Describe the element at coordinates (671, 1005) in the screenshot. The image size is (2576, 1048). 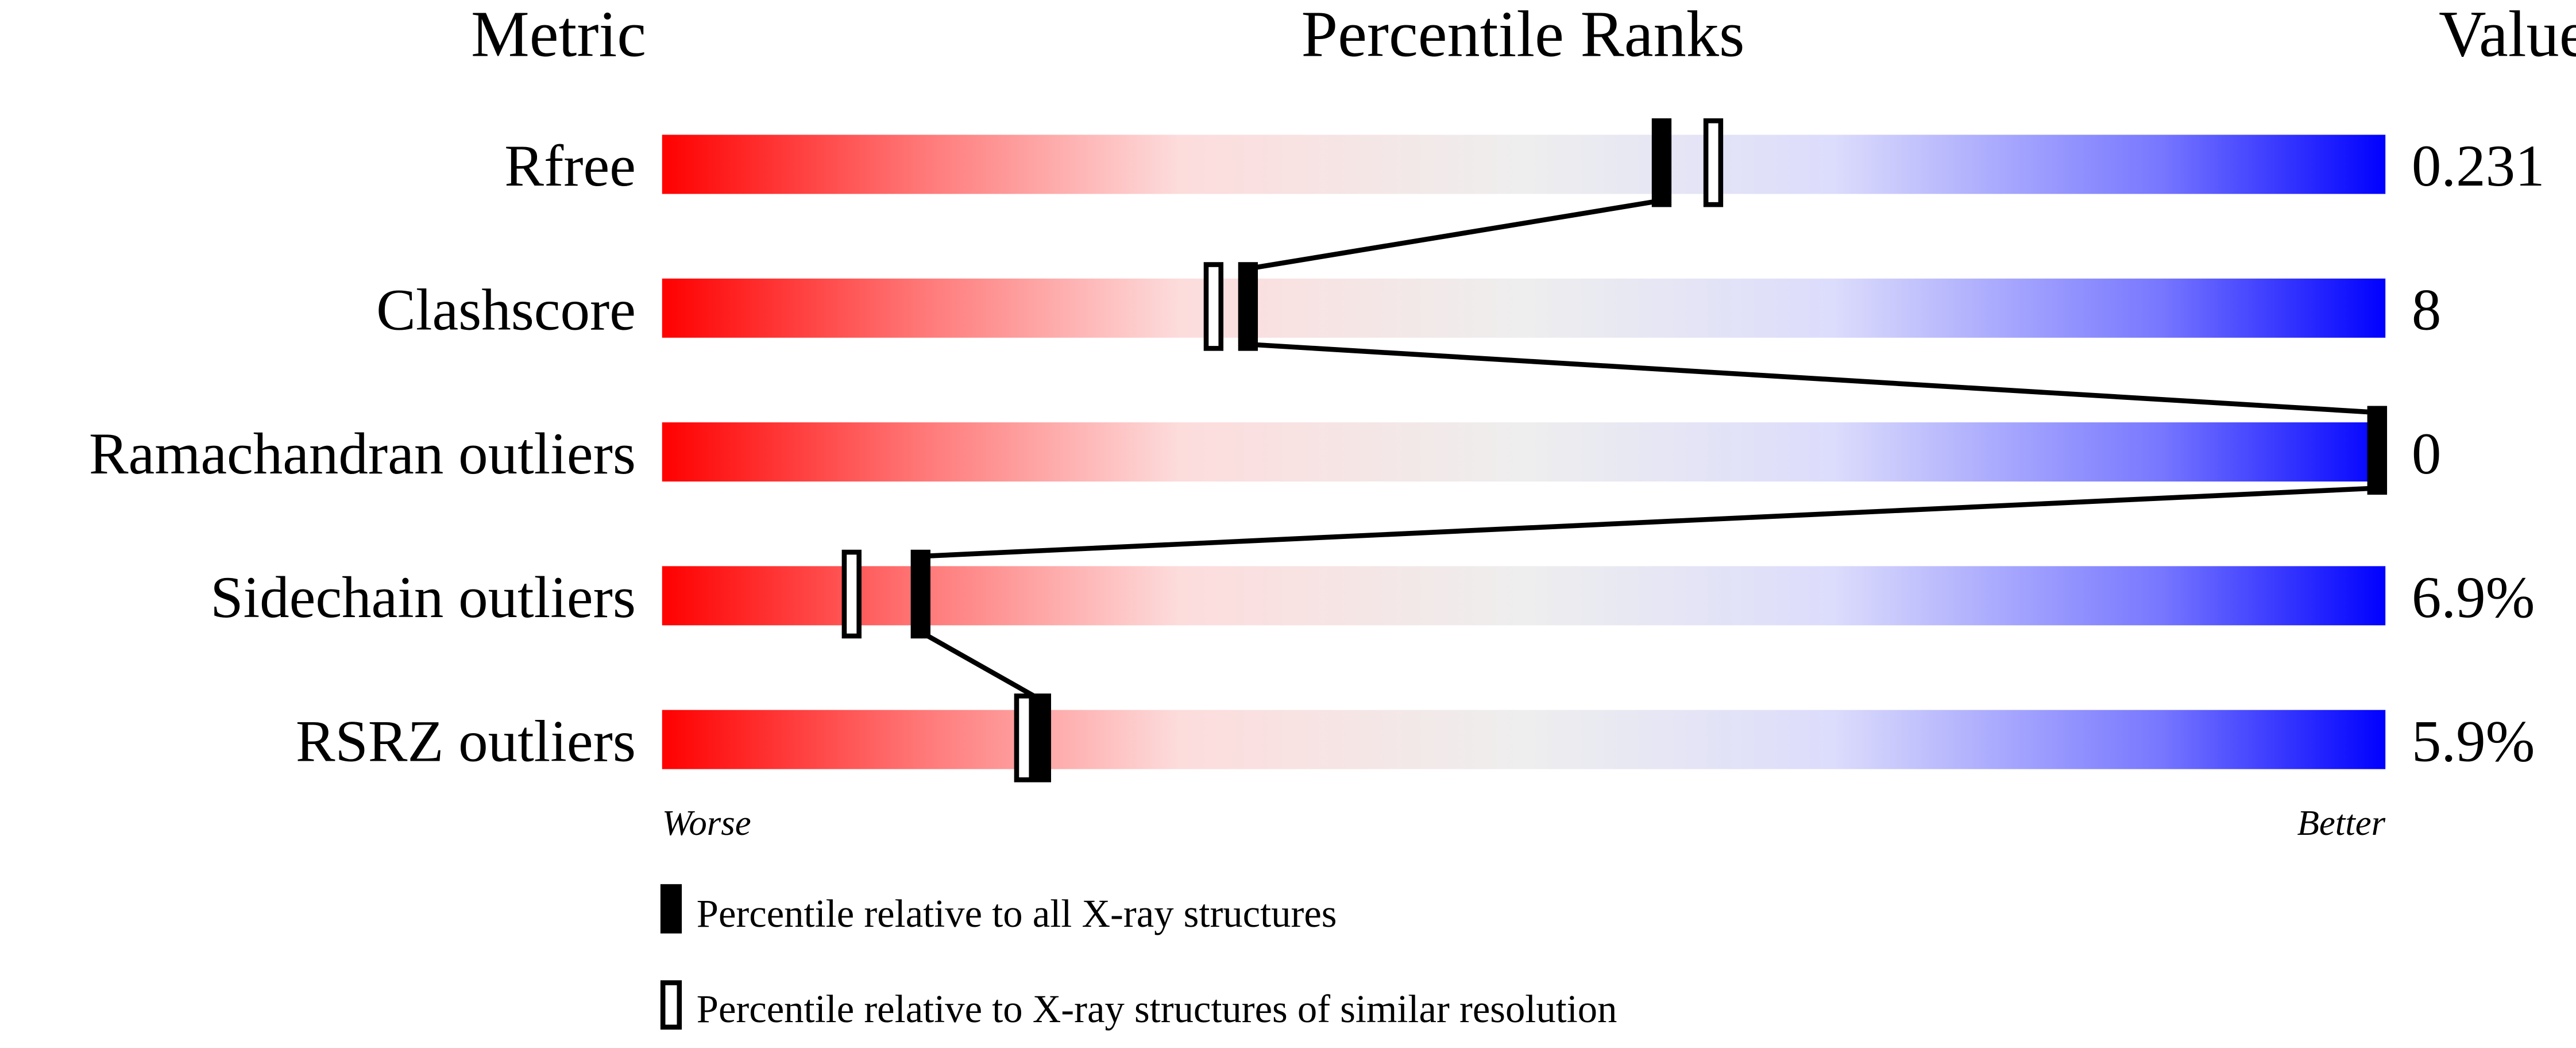
I see `legend-open-marker` at that location.